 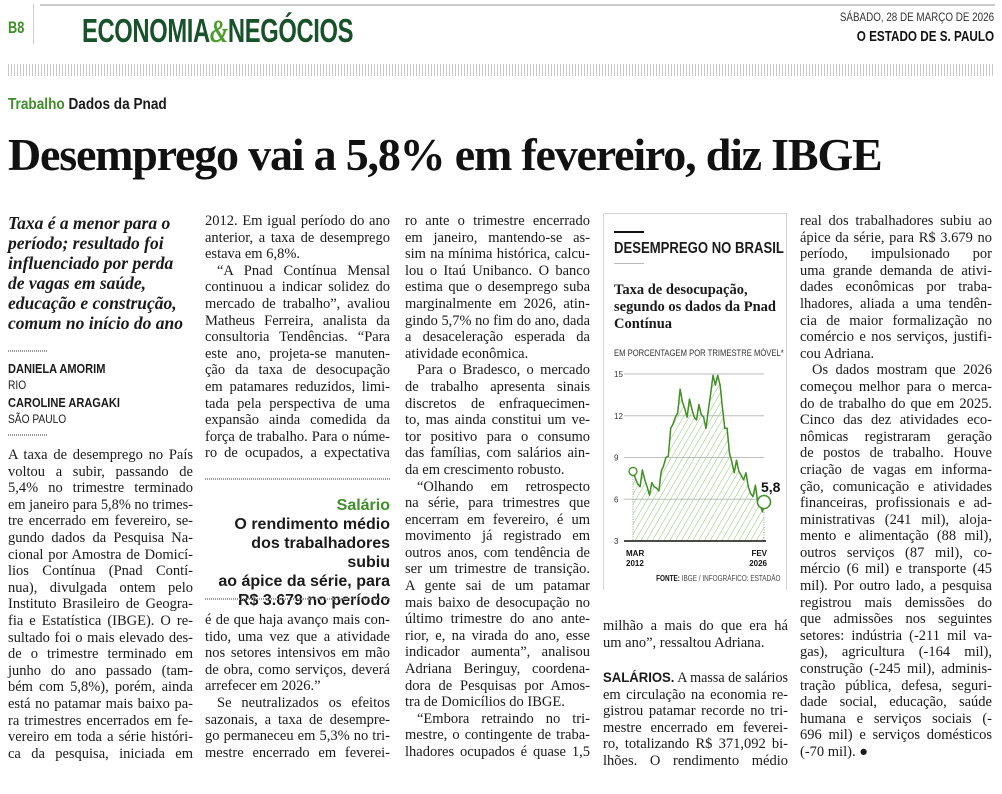 I want to click on text-line: 696 mil) e serviços domésticos, so click(x=896, y=735).